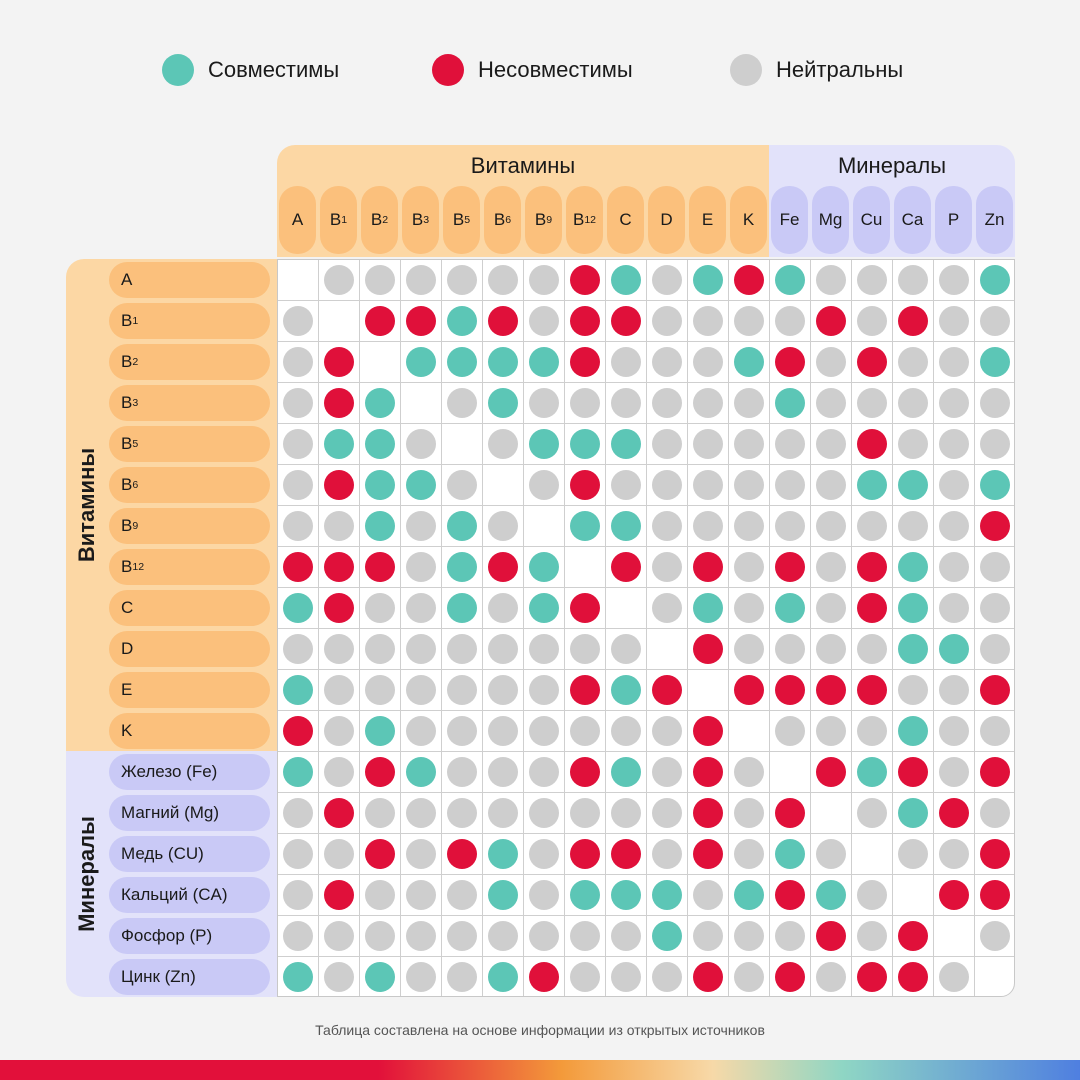 The image size is (1080, 1080). Describe the element at coordinates (189, 813) in the screenshot. I see `row-header-магний-mg: Магний (Mg)` at that location.